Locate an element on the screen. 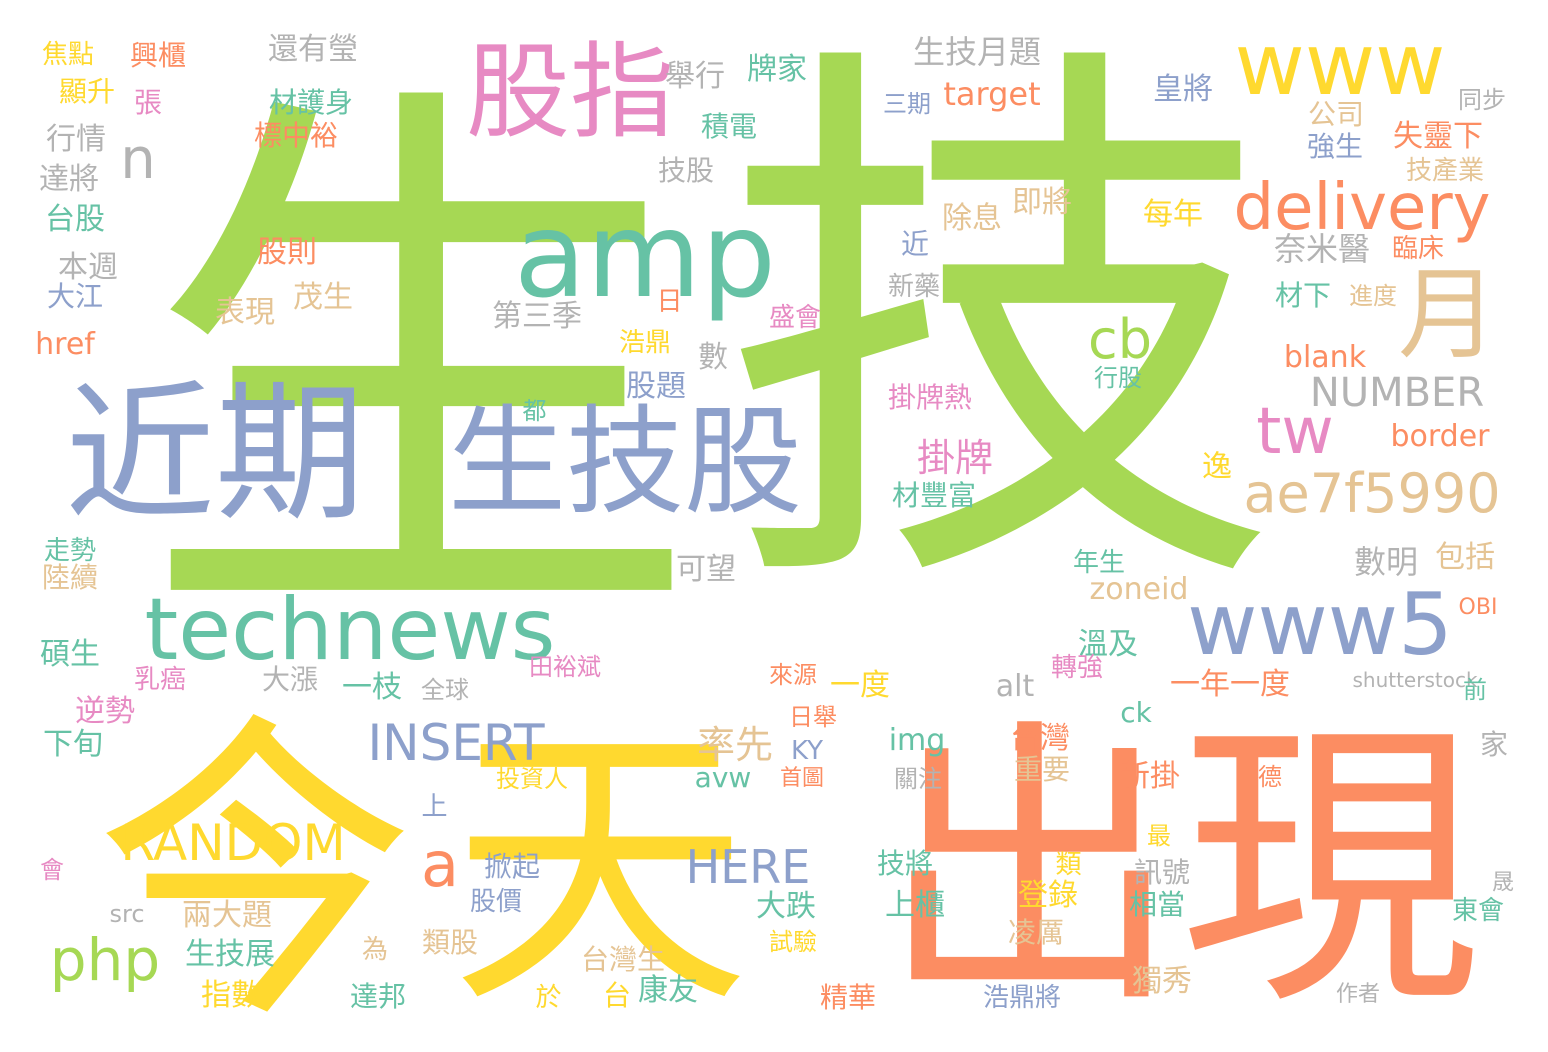 The width and height of the screenshot is (1548, 1052). word-cloud-word: 材豐富 is located at coordinates (934, 495).